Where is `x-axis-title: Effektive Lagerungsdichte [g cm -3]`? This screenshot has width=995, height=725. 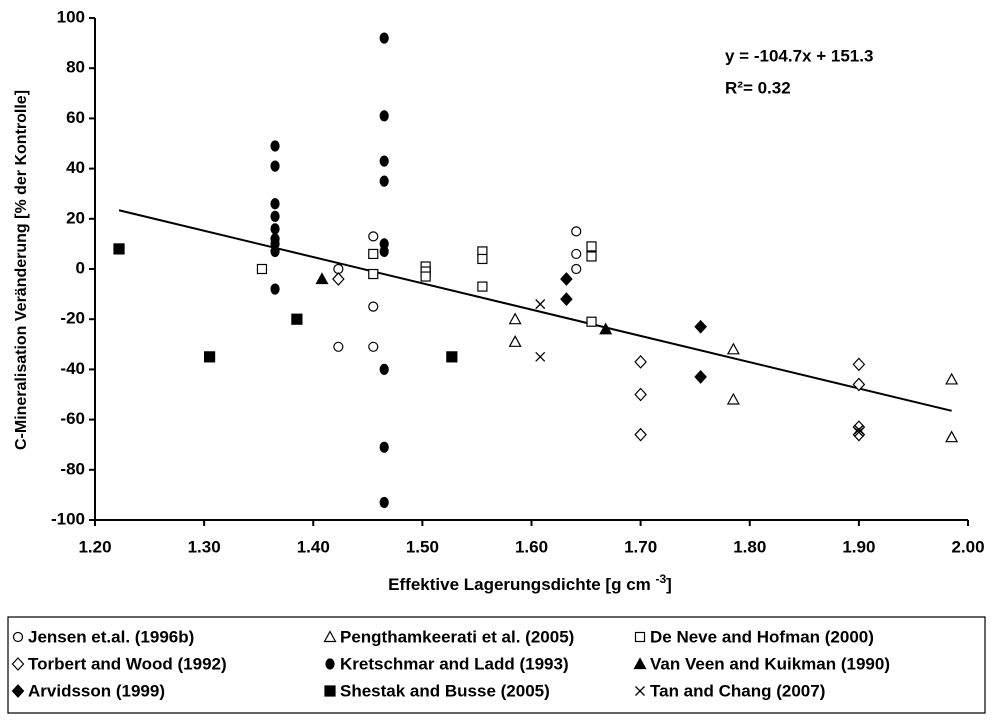
x-axis-title: Effektive Lagerungsdichte [g cm -3] is located at coordinates (530, 583).